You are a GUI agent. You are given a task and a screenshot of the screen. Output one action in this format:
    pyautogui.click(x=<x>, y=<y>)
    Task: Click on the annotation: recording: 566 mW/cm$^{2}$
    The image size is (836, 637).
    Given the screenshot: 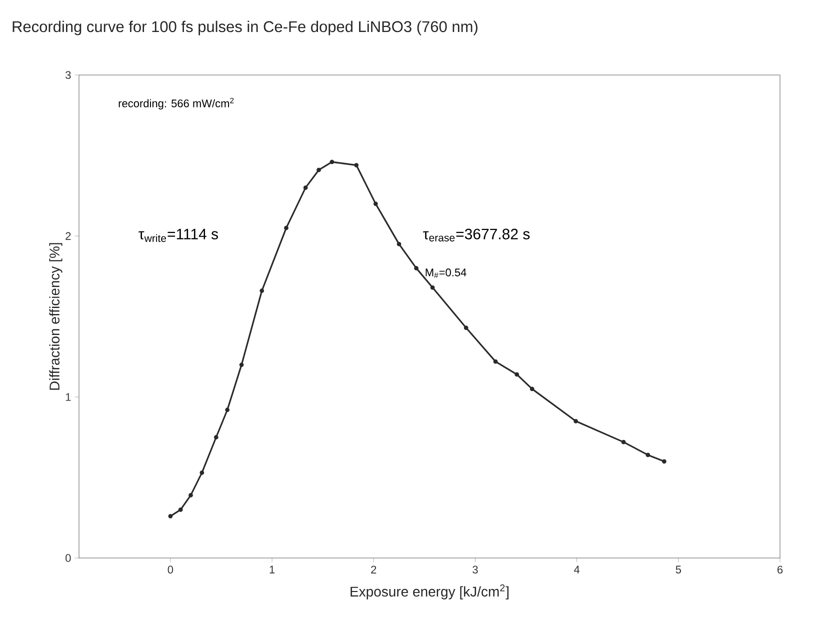 What is the action you would take?
    pyautogui.click(x=176, y=104)
    